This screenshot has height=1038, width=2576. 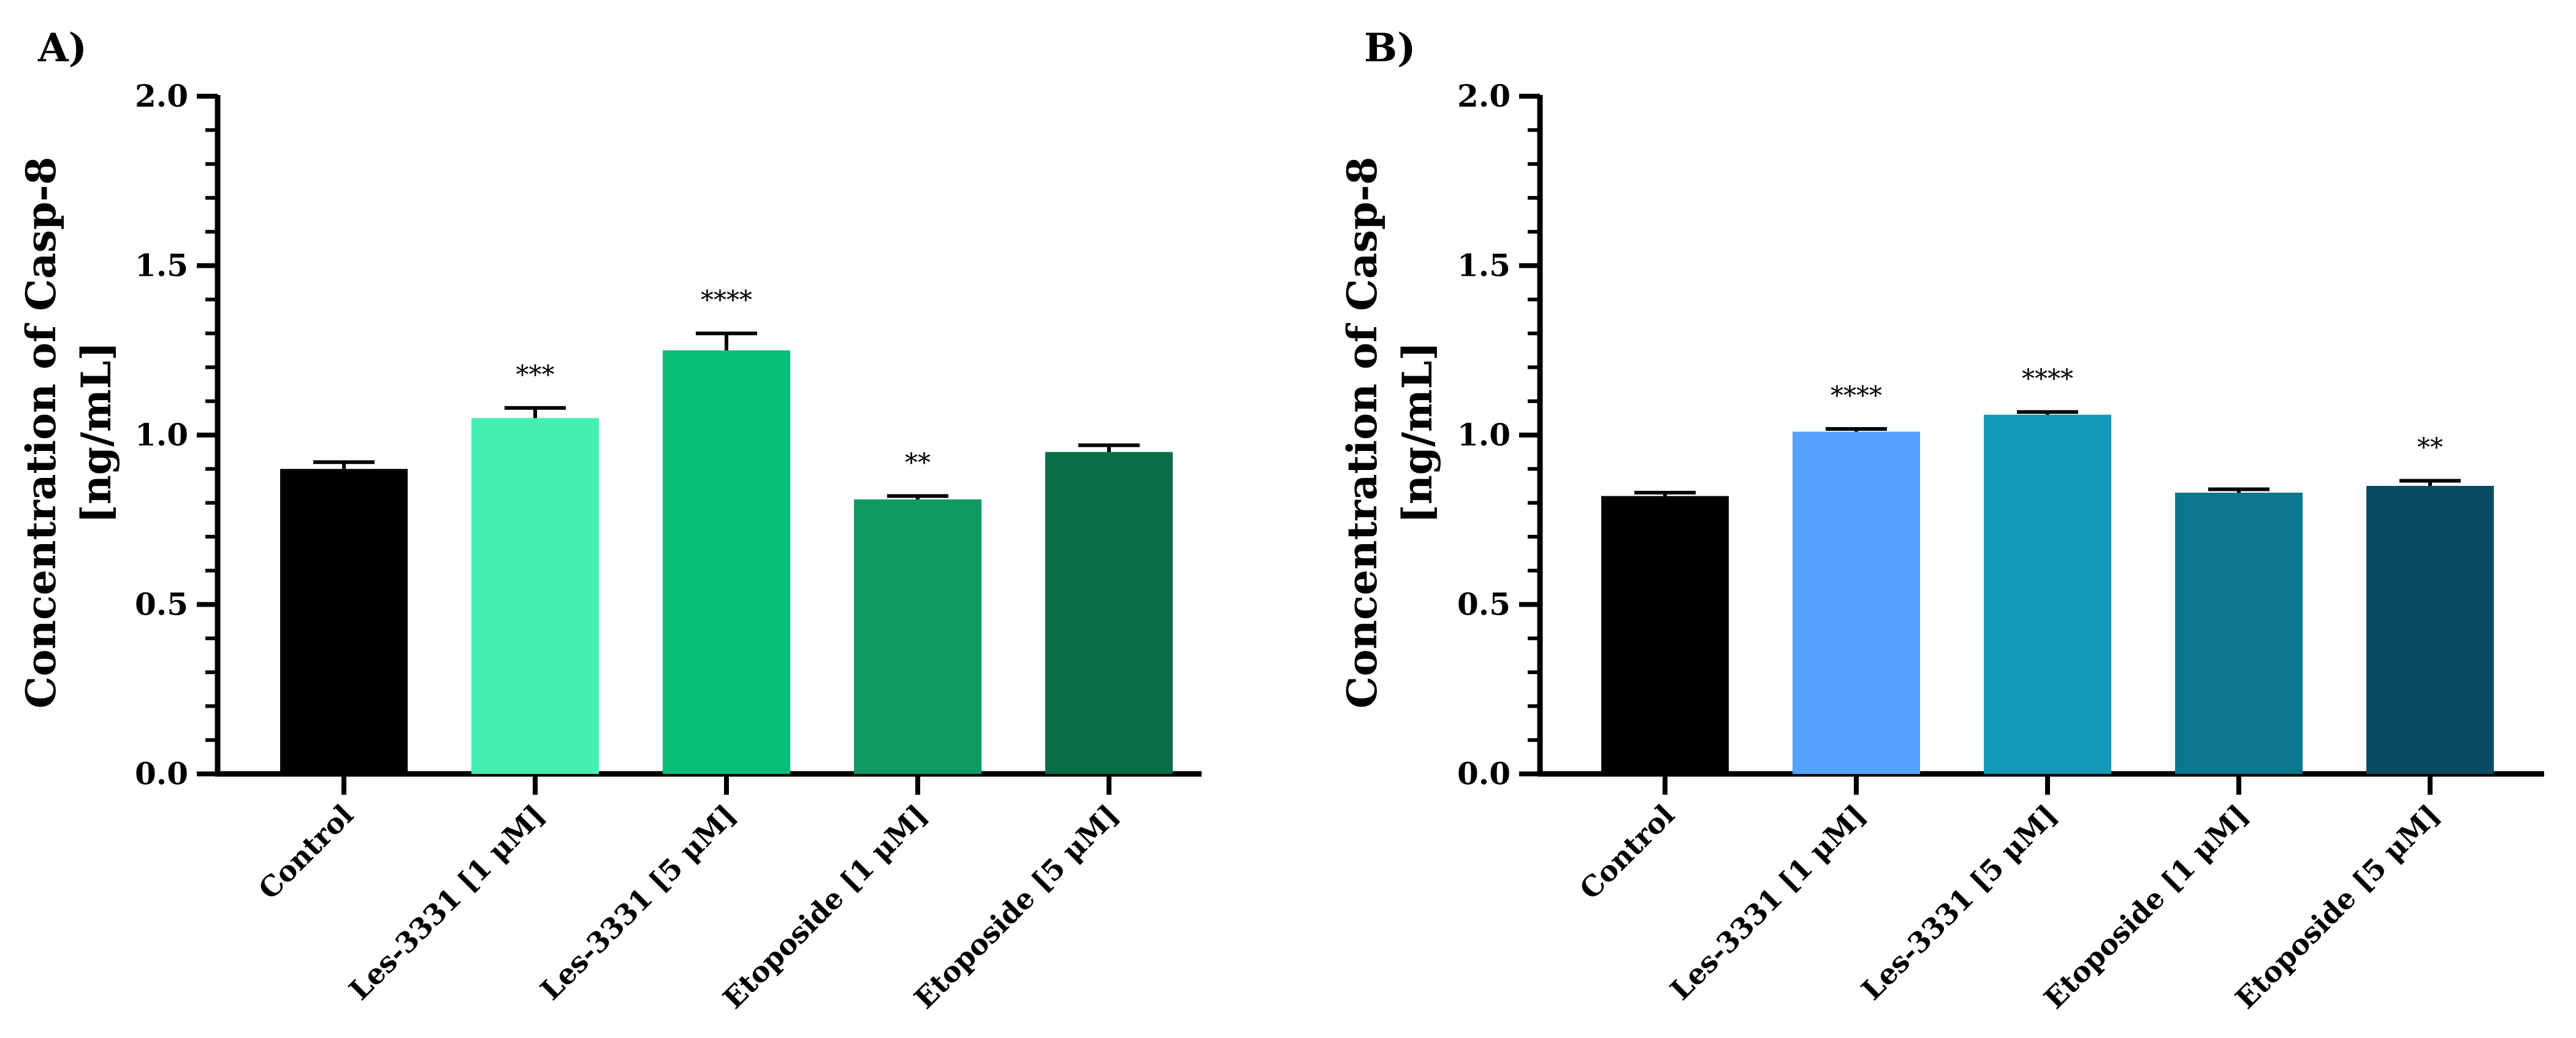 What do you see at coordinates (1417, 433) in the screenshot?
I see `panel-b-ylabel-line2: [ng/mL]` at bounding box center [1417, 433].